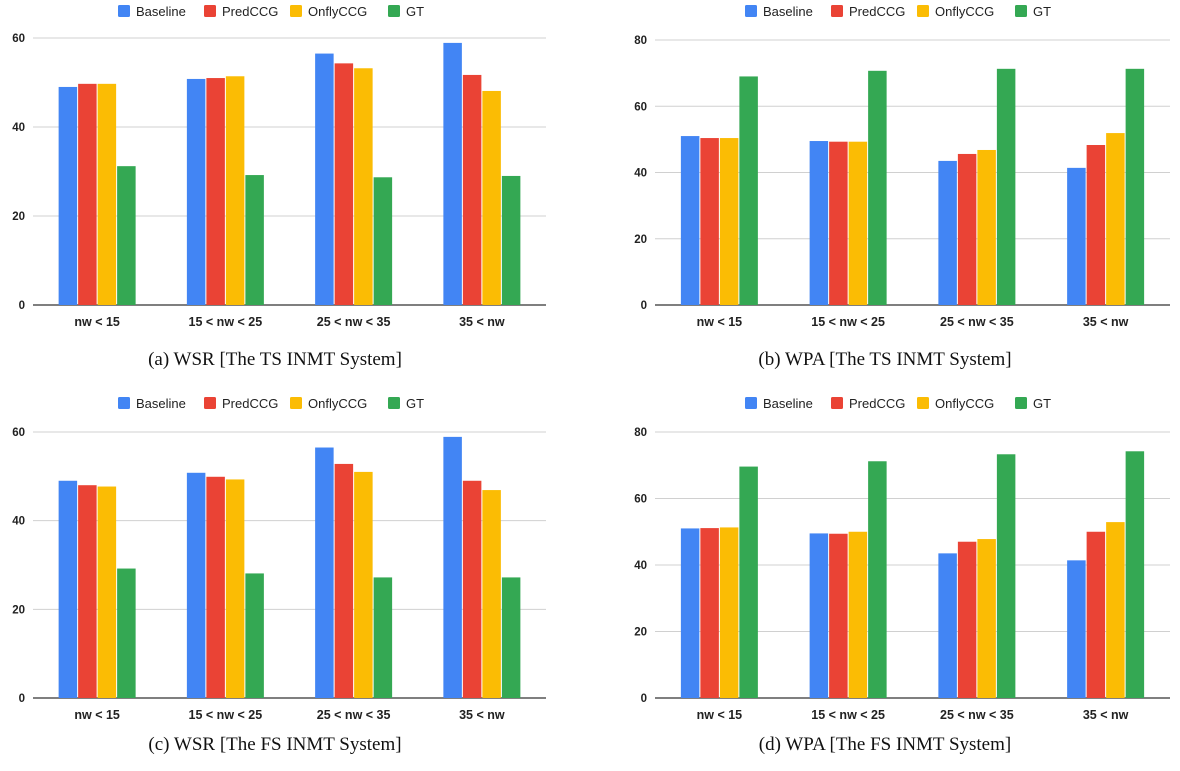  What do you see at coordinates (394, 11) in the screenshot?
I see `legend-swatch-gt` at bounding box center [394, 11].